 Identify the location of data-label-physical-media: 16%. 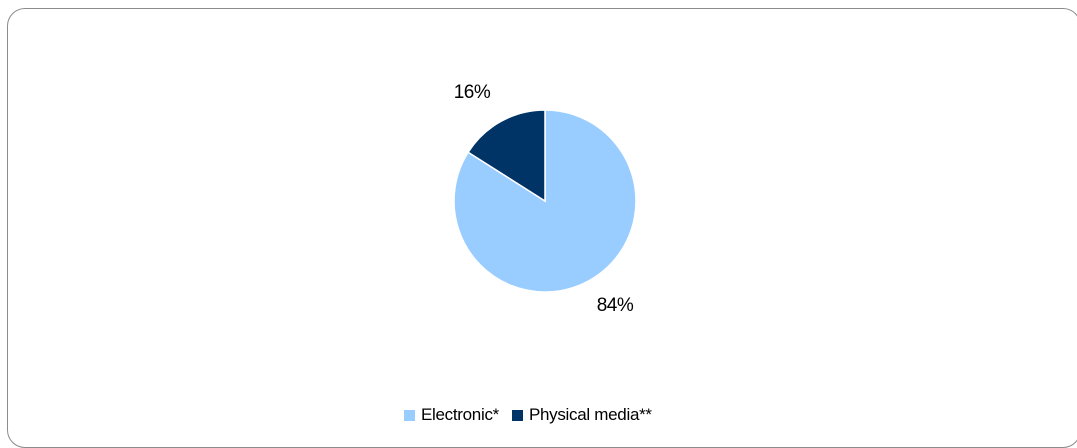
(472, 92).